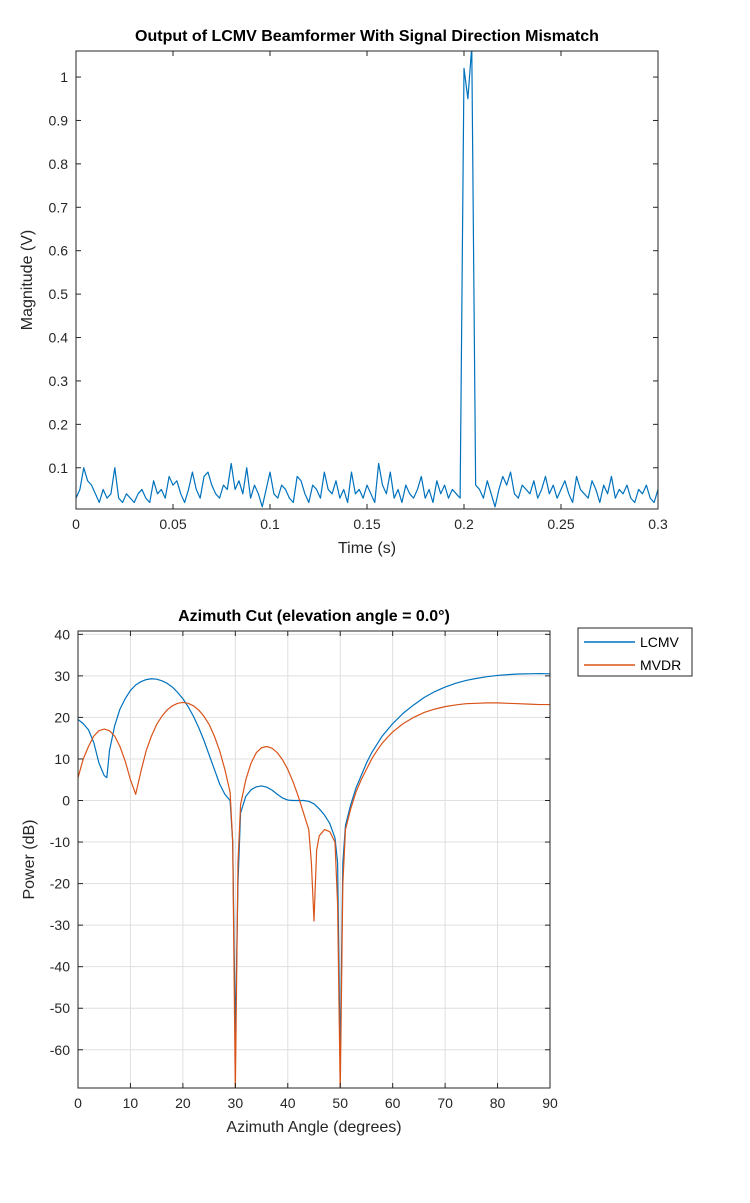  Describe the element at coordinates (236, 1103) in the screenshot. I see `x-tick-label: 30` at that location.